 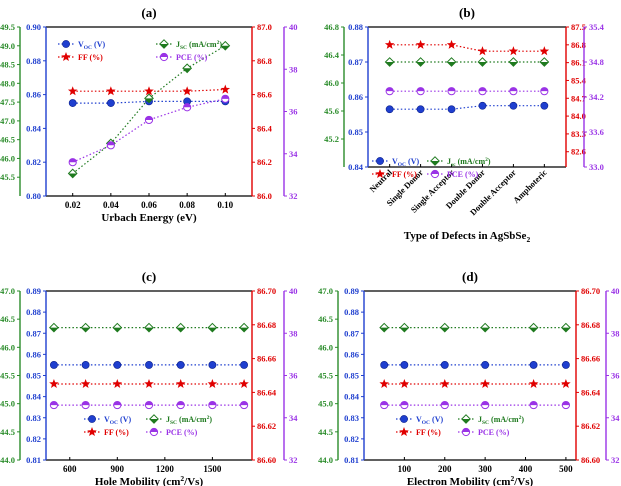 I want to click on legend-jsc-sup: 2, so click(x=520, y=418).